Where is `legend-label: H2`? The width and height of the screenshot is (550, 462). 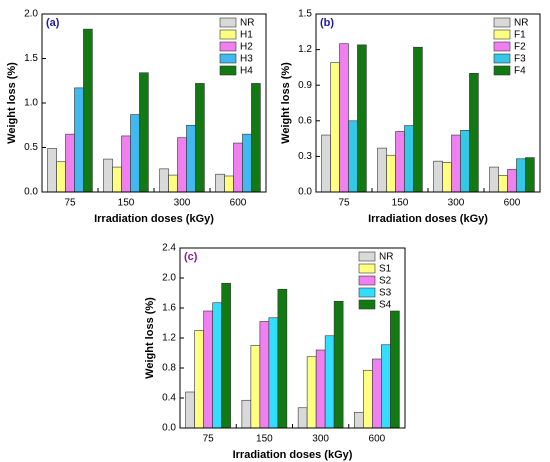 legend-label: H2 is located at coordinates (246, 47).